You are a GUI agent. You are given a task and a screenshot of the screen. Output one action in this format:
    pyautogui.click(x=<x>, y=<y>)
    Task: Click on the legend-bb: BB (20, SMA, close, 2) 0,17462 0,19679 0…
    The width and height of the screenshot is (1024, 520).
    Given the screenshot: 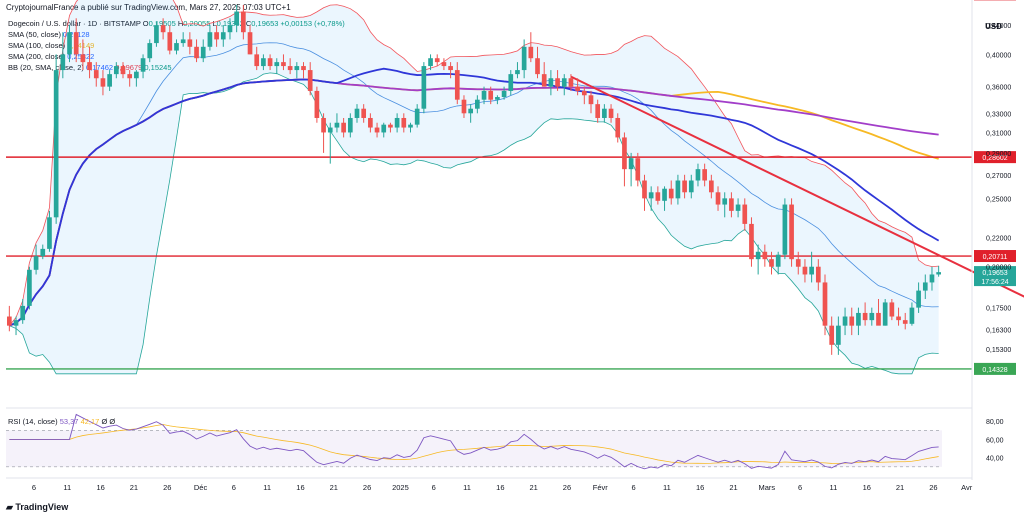 What is the action you would take?
    pyautogui.click(x=90, y=67)
    